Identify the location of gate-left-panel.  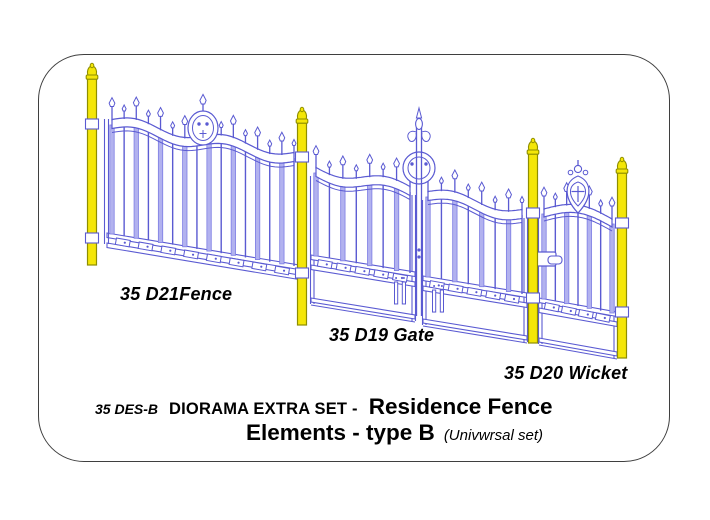
(363, 233).